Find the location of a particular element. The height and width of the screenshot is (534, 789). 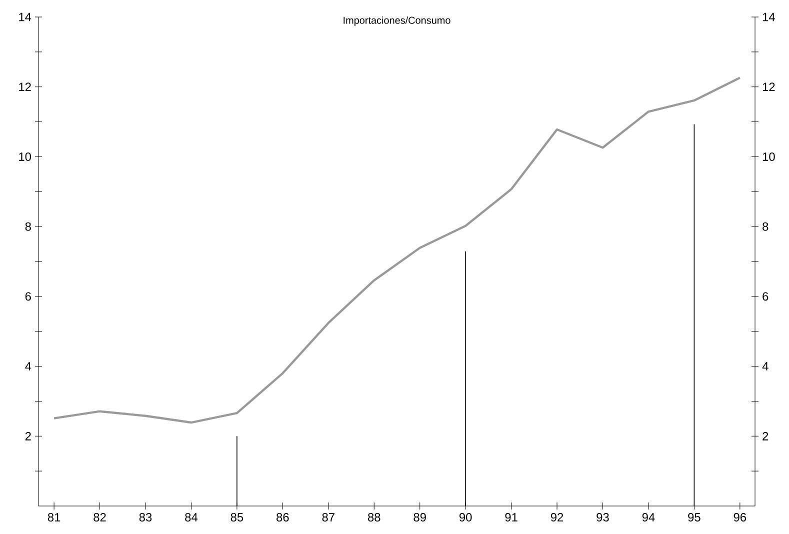

x-tick-label: 93 is located at coordinates (602, 517).